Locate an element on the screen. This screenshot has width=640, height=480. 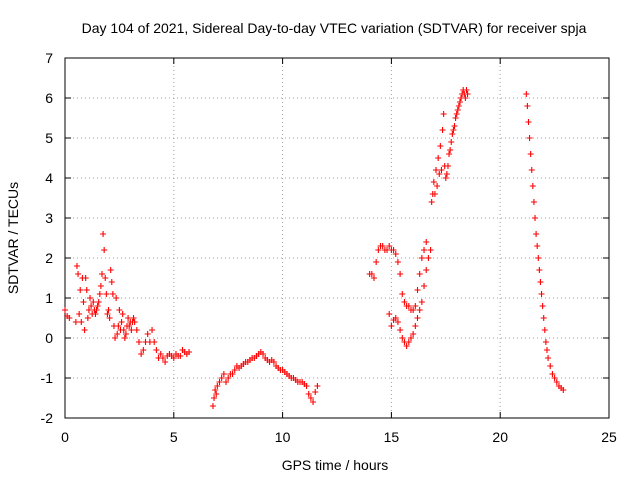
y-axis-label: SDTVAR / TECUs is located at coordinates (13, 238).